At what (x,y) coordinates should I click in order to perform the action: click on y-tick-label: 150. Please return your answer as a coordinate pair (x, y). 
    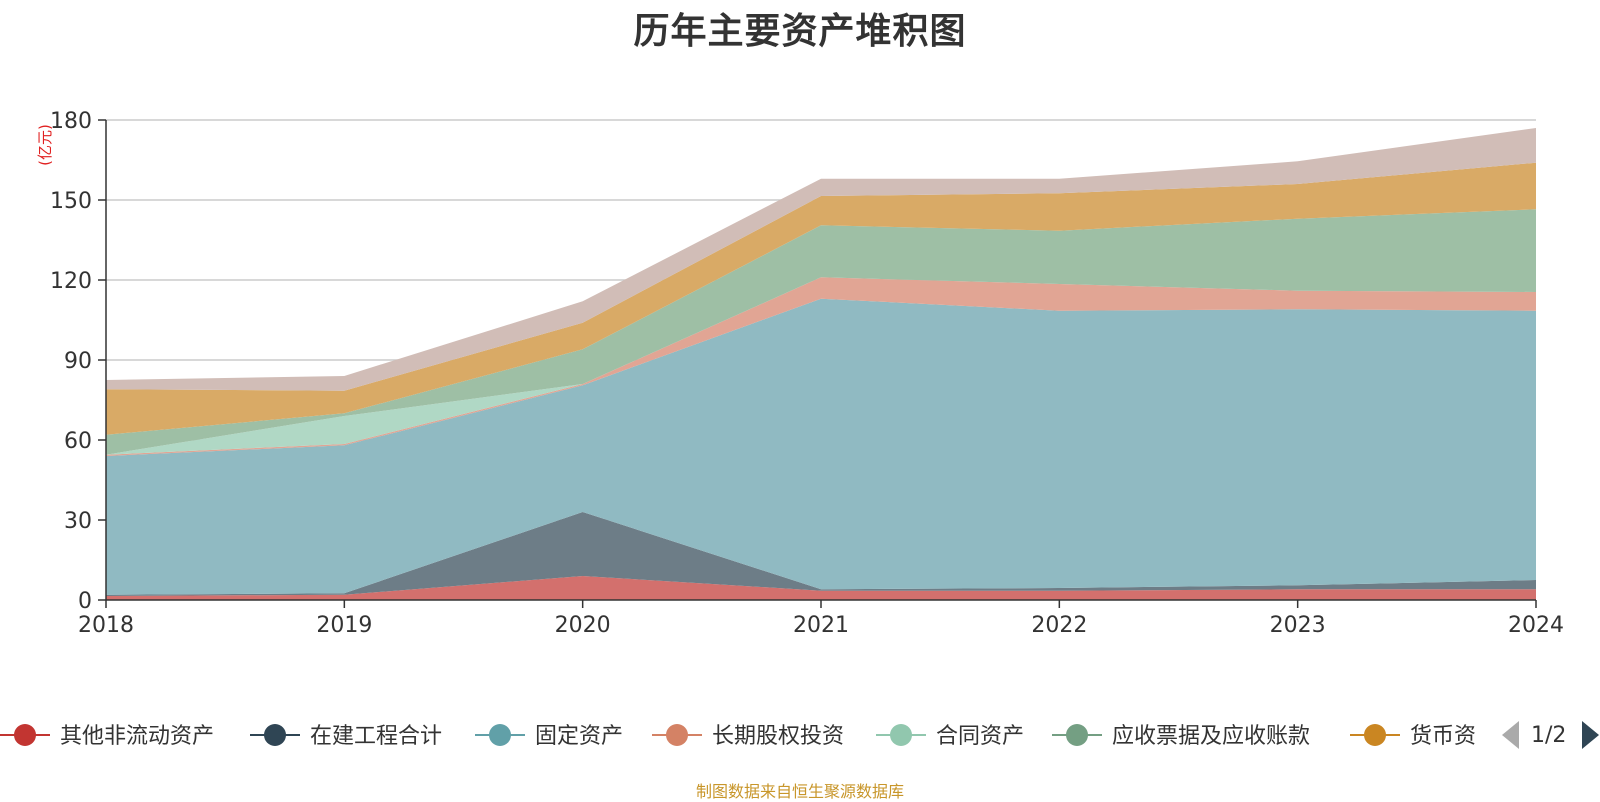
    Looking at the image, I should click on (71, 201).